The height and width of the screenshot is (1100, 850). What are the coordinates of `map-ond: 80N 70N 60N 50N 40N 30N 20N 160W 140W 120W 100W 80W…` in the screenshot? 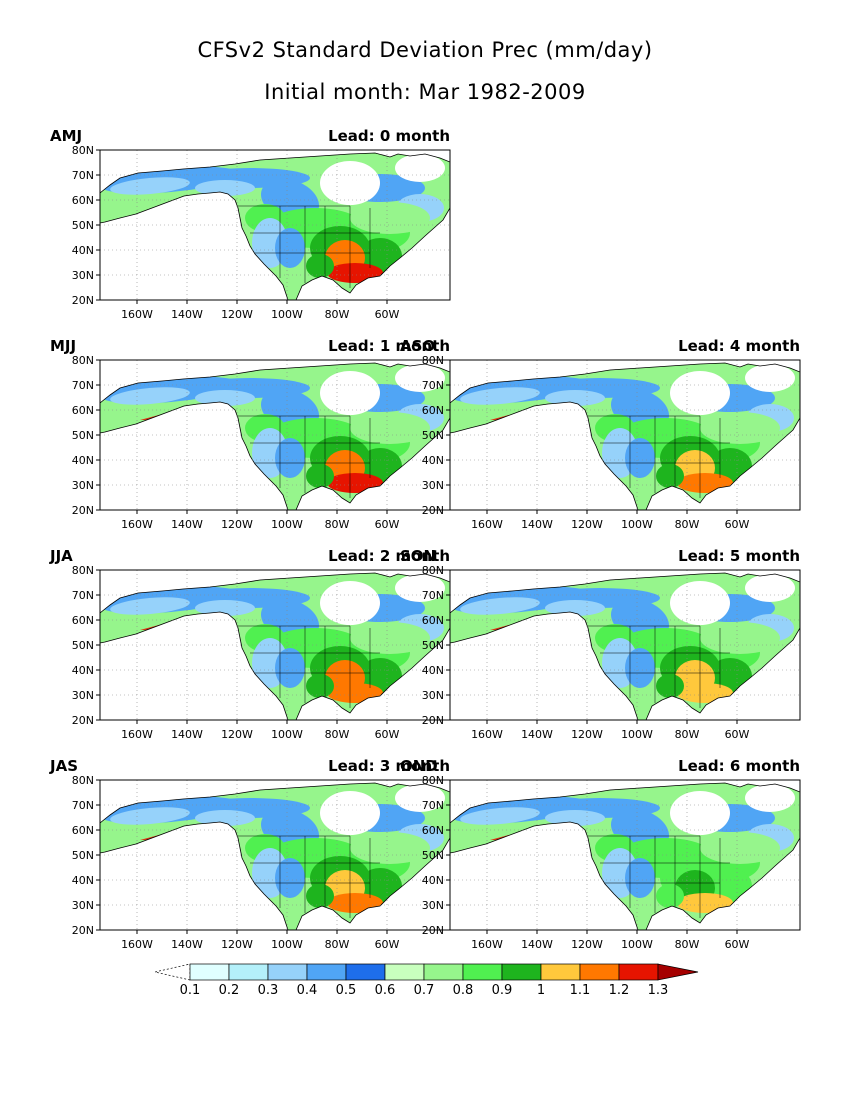 It's located at (611, 862).